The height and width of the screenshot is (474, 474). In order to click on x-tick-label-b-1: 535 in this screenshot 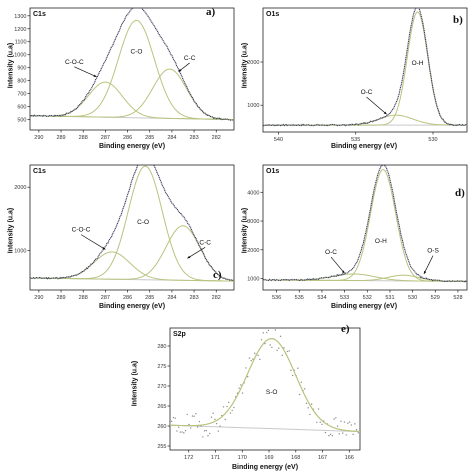, I will do `click(355, 140)`.